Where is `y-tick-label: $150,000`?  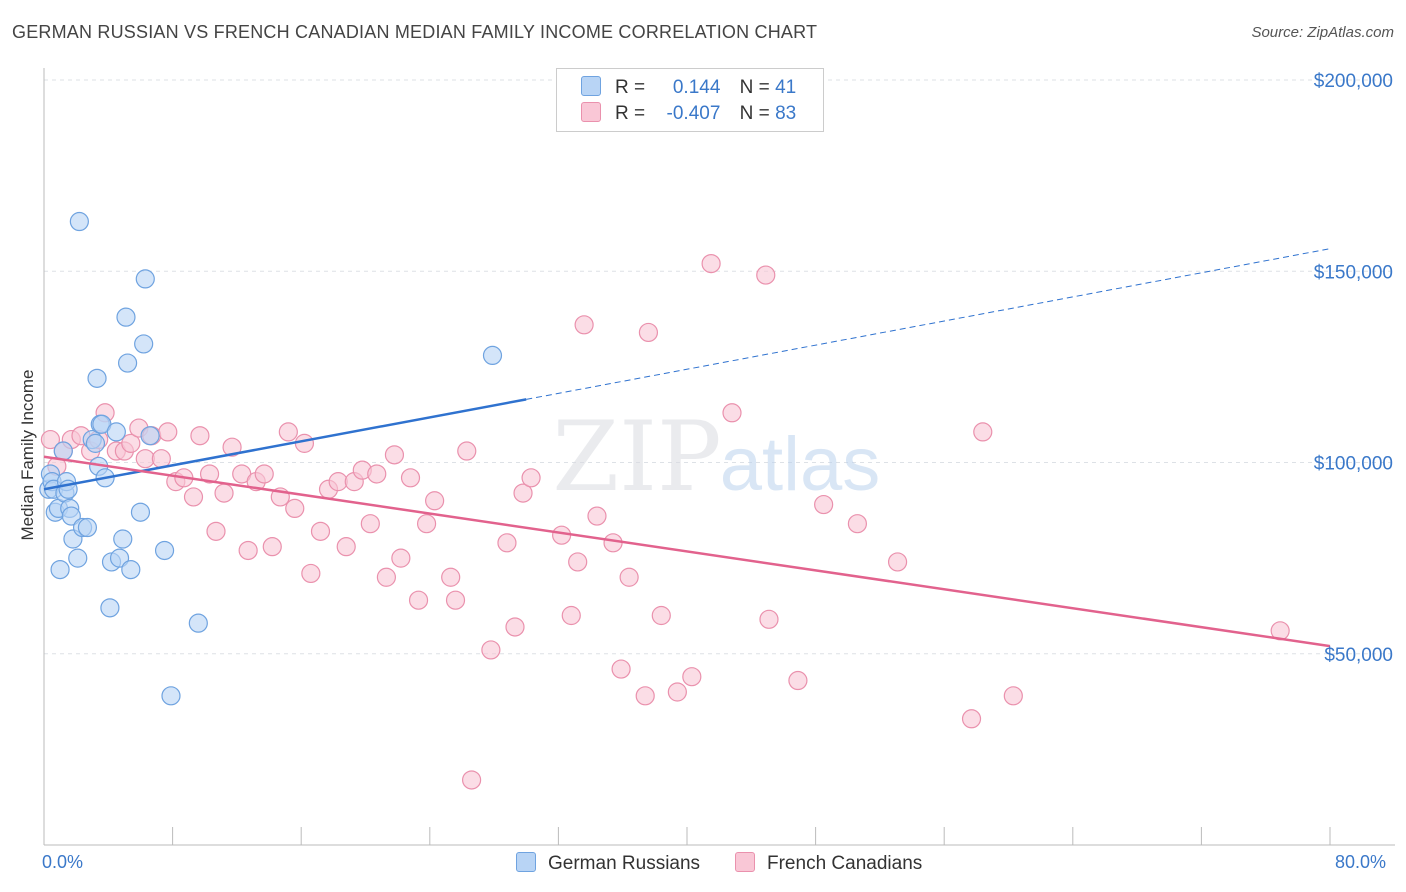 y-tick-label: $150,000 is located at coordinates (1353, 272).